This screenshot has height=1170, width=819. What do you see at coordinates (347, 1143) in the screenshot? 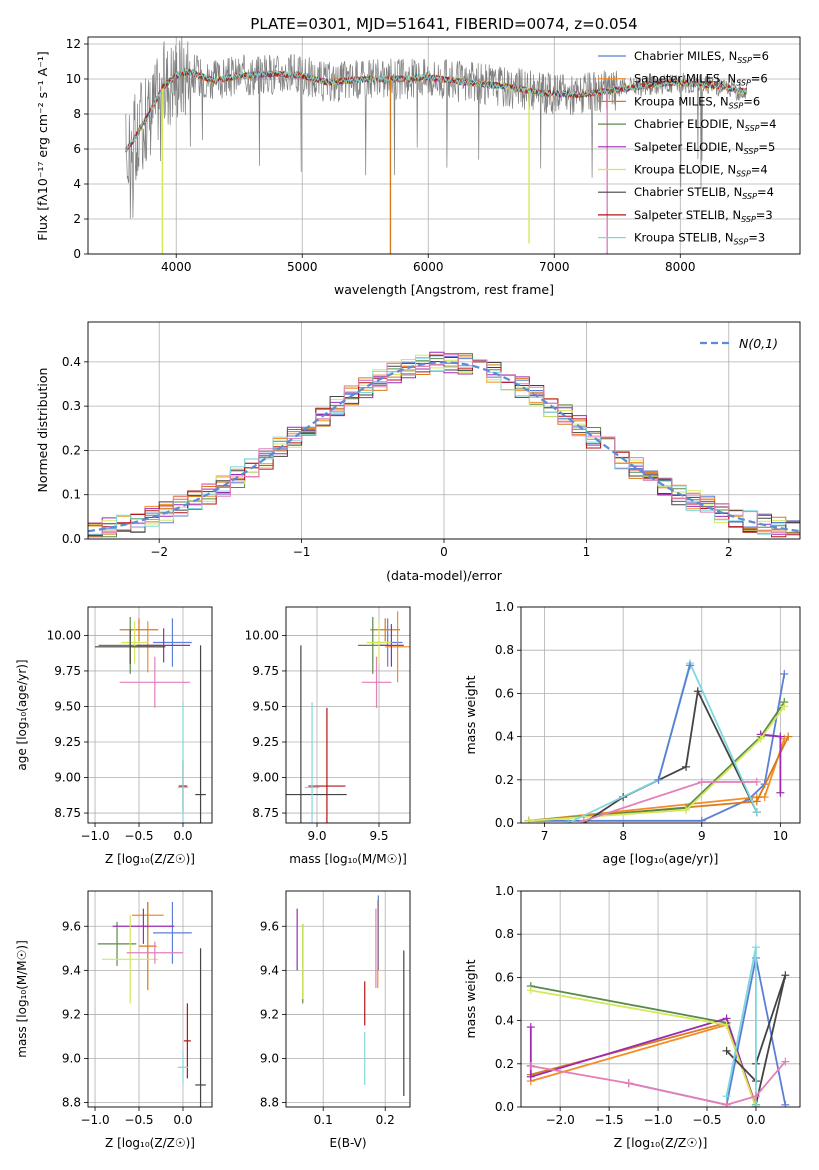
I see `x-axis-label: E(B-V)` at bounding box center [347, 1143].